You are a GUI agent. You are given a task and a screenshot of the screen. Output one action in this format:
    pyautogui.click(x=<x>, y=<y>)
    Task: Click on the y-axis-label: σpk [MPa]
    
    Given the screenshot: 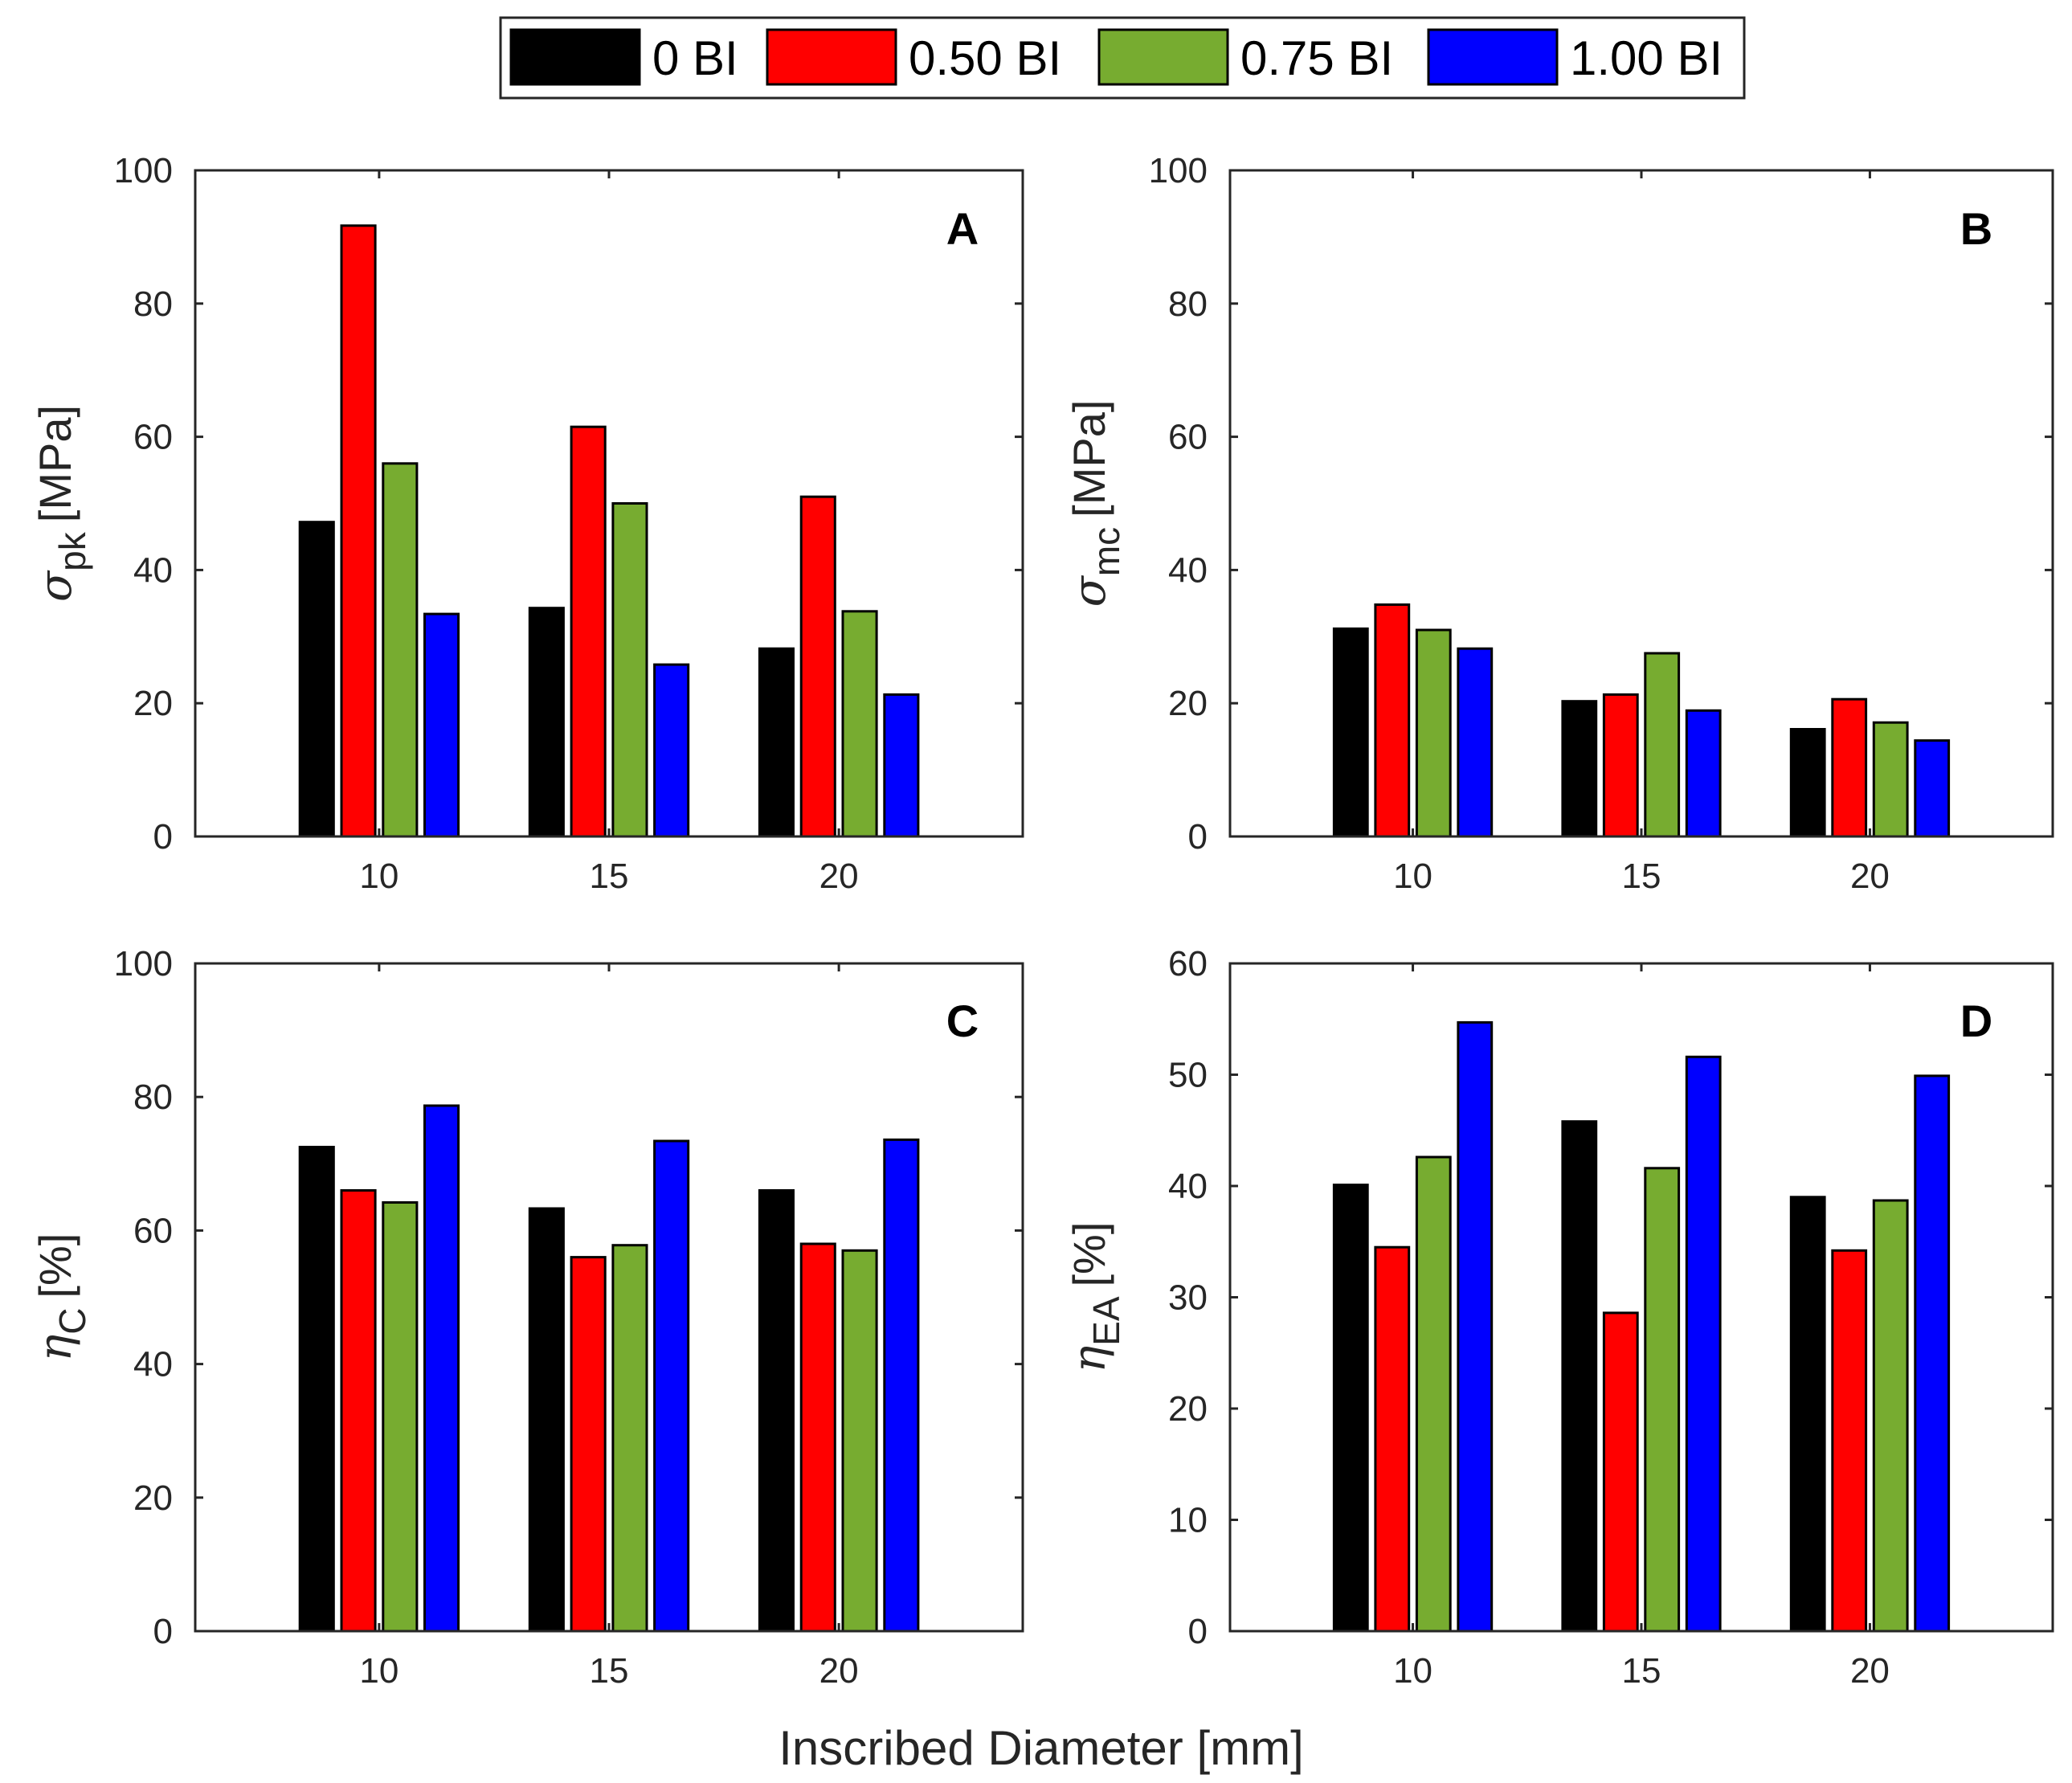 What is the action you would take?
    pyautogui.click(x=62, y=503)
    